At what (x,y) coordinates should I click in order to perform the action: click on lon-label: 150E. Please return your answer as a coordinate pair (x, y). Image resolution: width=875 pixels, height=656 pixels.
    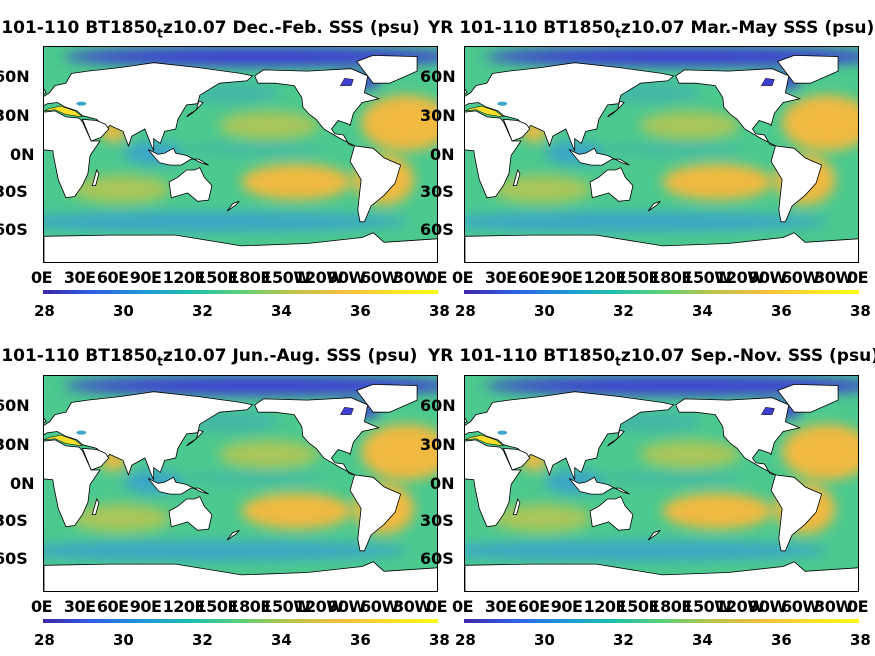
    Looking at the image, I should click on (217, 606).